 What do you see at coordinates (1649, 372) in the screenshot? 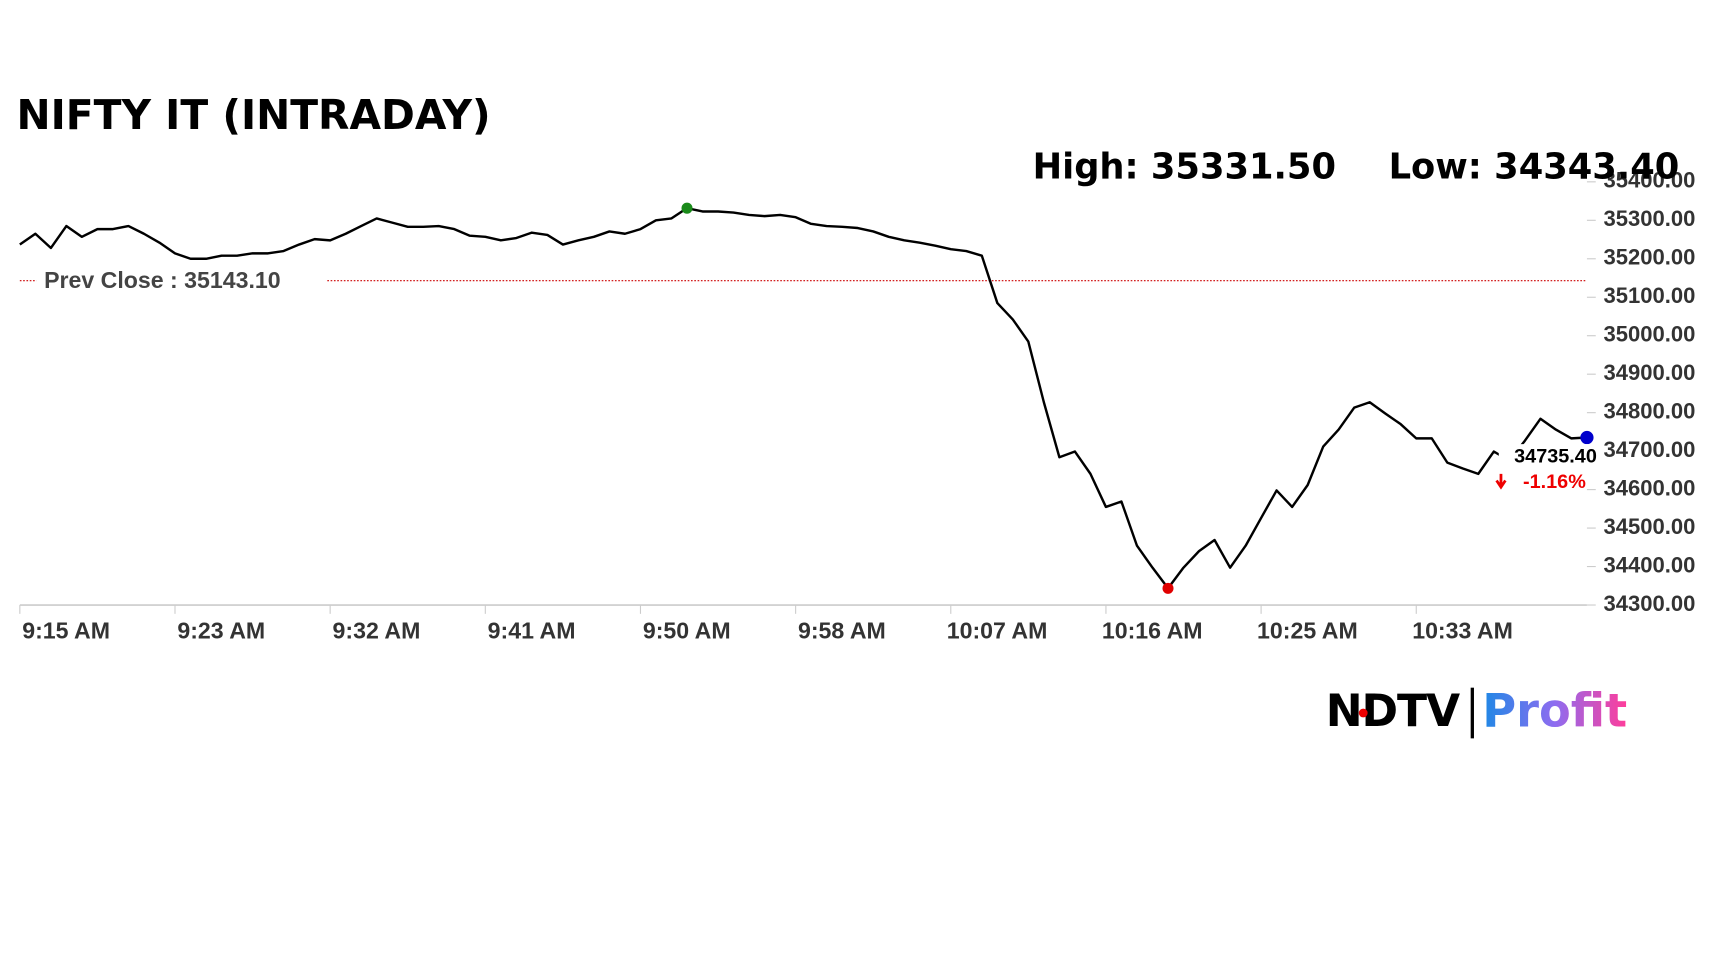
I see `y-tick-label: 34900.00` at bounding box center [1649, 372].